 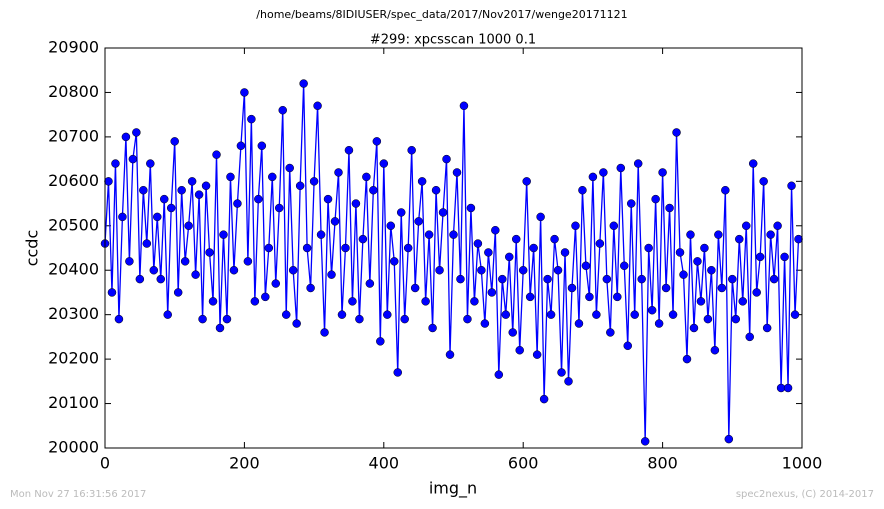 What do you see at coordinates (73, 180) in the screenshot?
I see `y-tick-label: 20600` at bounding box center [73, 180].